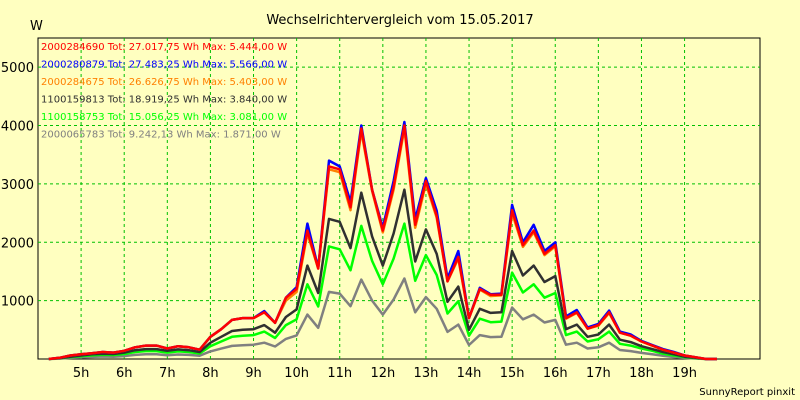 Image resolution: width=800 pixels, height=400 pixels. I want to click on x-tick-label: 14h, so click(469, 373).